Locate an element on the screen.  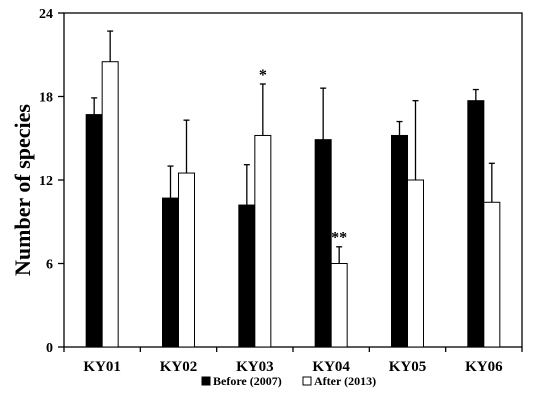
legend-swatch-before is located at coordinates (206, 381).